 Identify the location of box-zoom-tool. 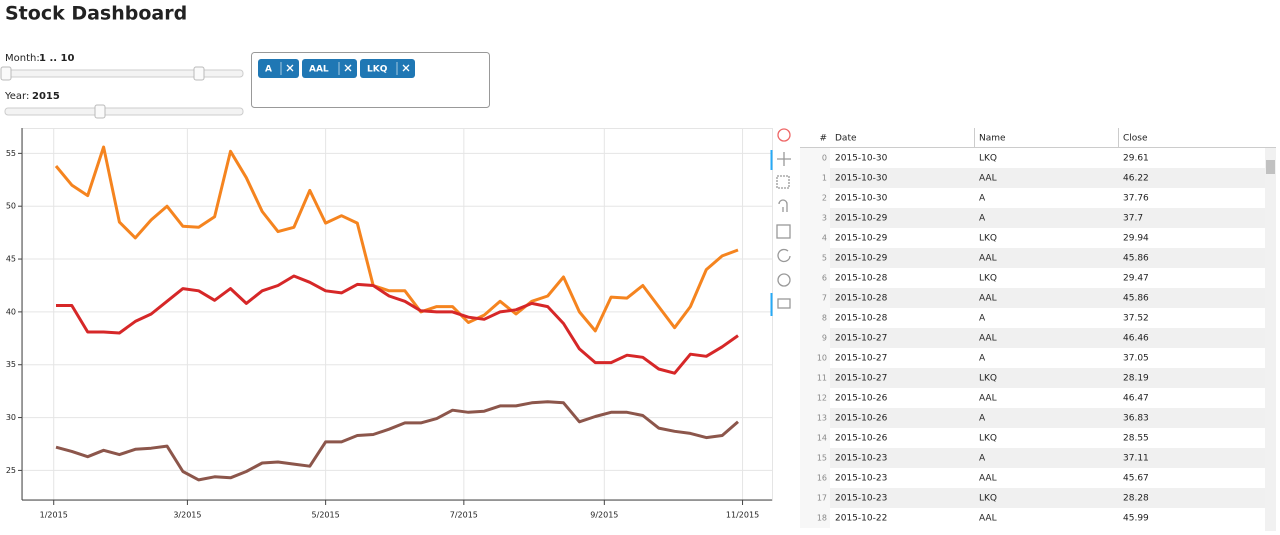
(783, 182).